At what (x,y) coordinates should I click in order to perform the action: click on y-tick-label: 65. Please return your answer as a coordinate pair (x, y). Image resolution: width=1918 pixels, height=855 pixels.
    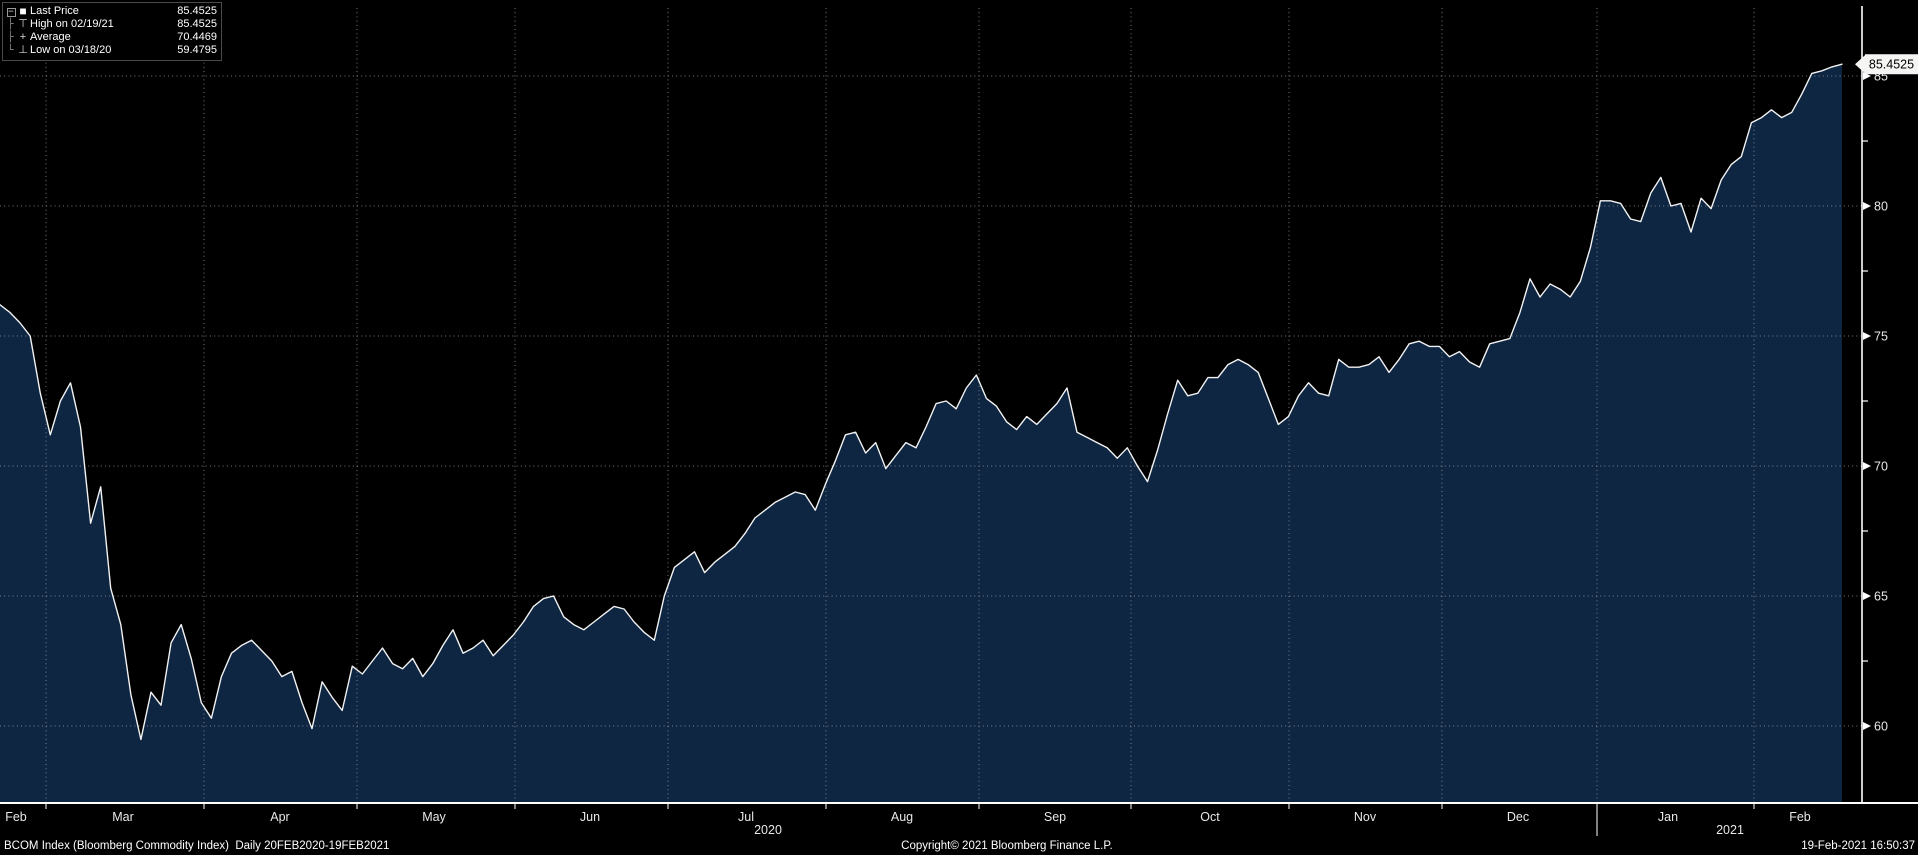
    Looking at the image, I should click on (1881, 597).